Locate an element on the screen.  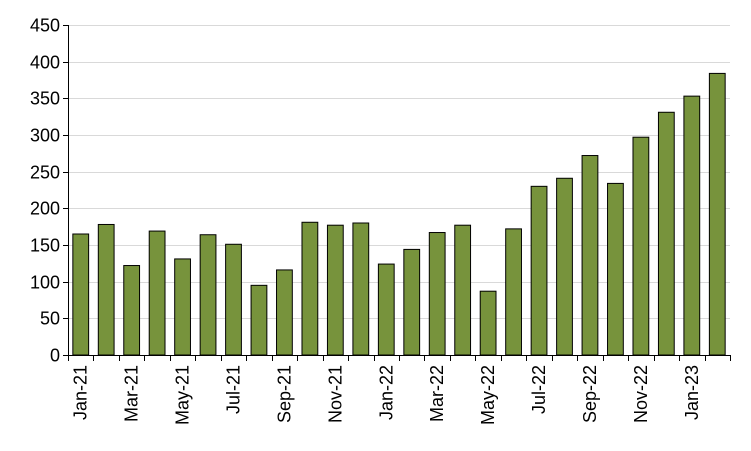
y-tick-label: 150 is located at coordinates (45, 246).